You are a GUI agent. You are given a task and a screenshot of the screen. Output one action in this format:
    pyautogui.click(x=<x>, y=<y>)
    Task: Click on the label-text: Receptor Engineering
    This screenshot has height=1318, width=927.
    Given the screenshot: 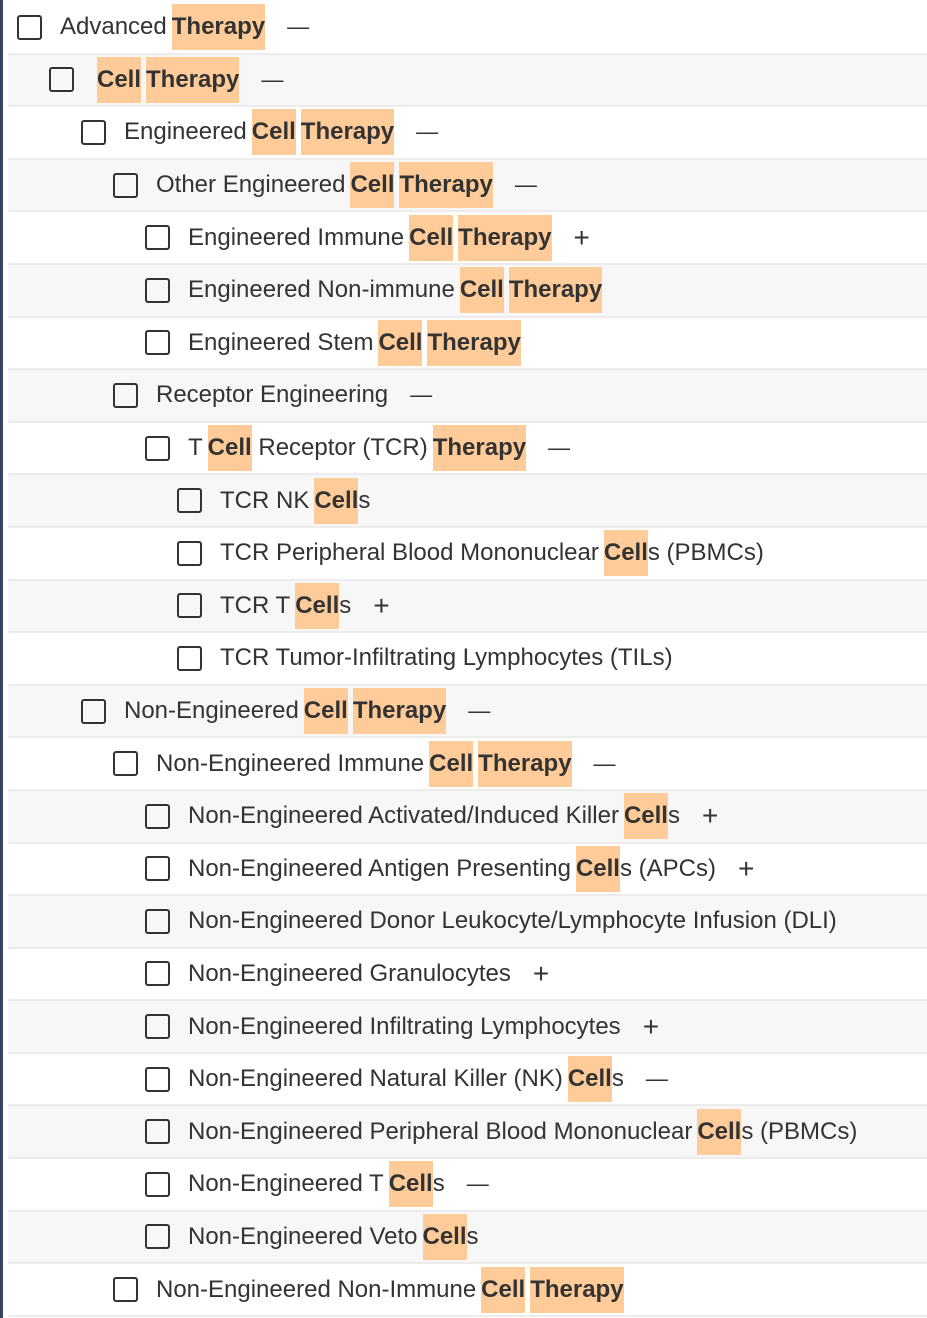 What is the action you would take?
    pyautogui.click(x=272, y=395)
    